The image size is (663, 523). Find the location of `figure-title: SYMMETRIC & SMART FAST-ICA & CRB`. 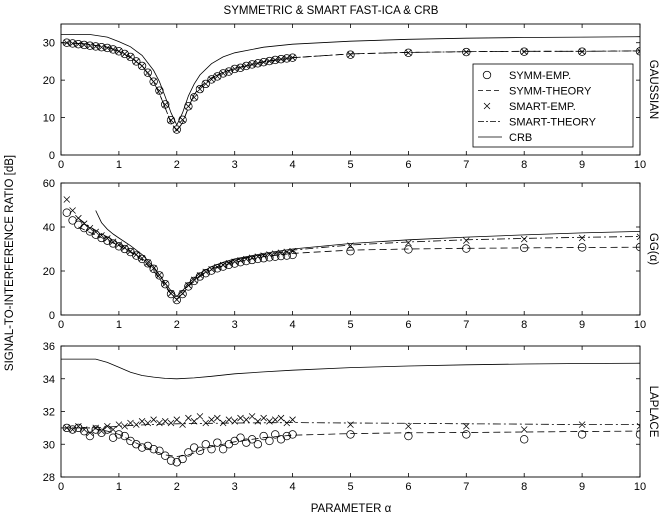

figure-title: SYMMETRIC & SMART FAST-ICA & CRB is located at coordinates (331, 11).